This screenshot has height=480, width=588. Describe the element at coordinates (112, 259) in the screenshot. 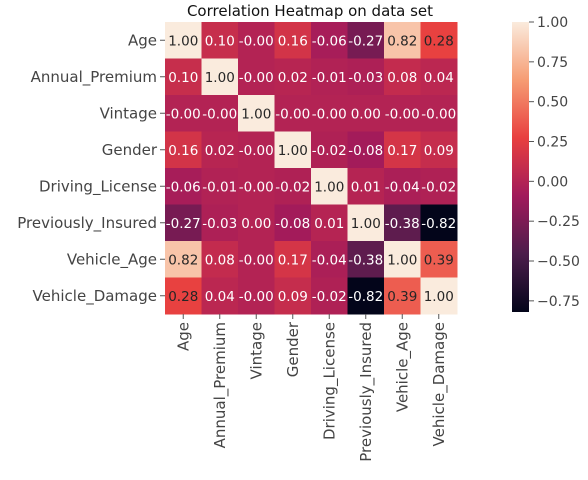

I see `y-tick-label-vehicle-age: Vehicle_Age` at that location.